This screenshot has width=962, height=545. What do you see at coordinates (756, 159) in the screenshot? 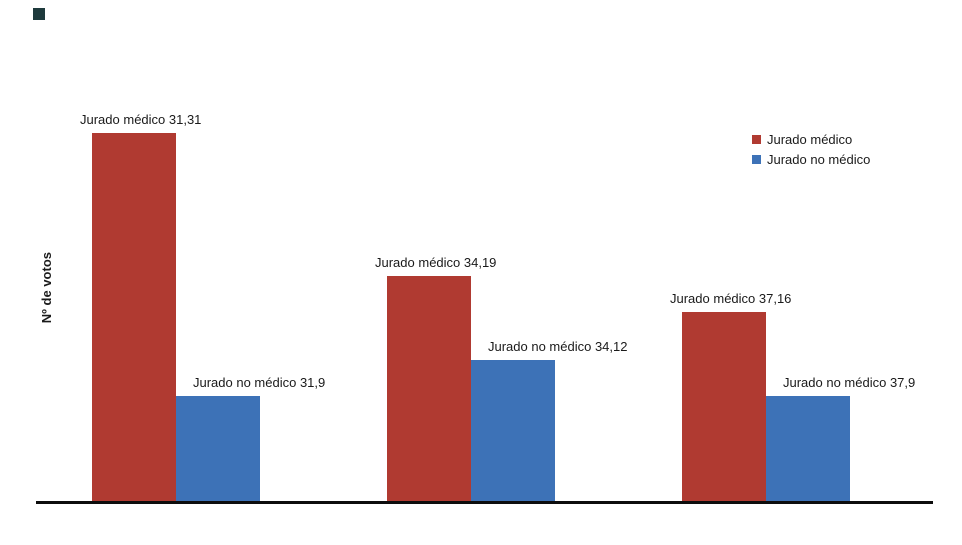
I see `legend-swatch-blue` at bounding box center [756, 159].